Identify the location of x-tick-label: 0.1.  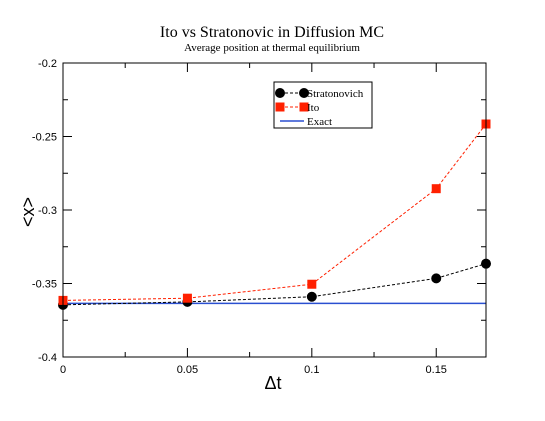
(311, 370).